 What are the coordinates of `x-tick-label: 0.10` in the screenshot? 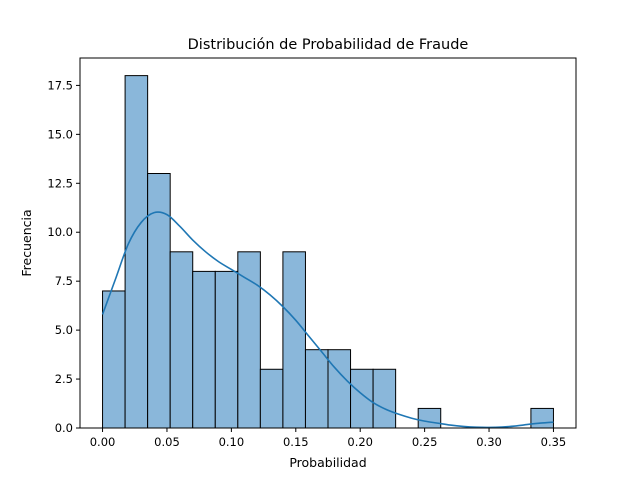 It's located at (232, 442).